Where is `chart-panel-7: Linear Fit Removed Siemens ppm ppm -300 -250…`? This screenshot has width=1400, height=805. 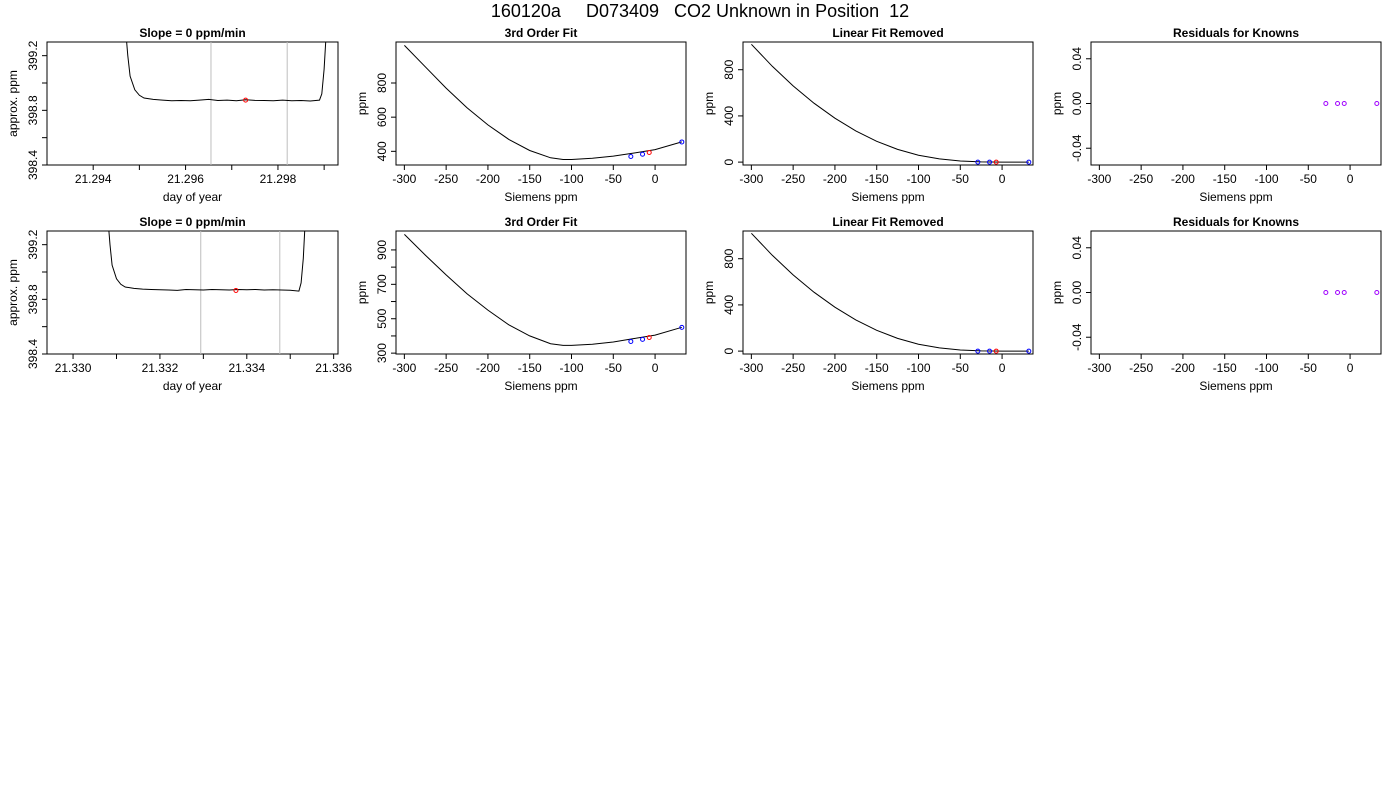
chart-panel-7: Linear Fit Removed Siemens ppm ppm -300 -250… is located at coordinates (868, 304).